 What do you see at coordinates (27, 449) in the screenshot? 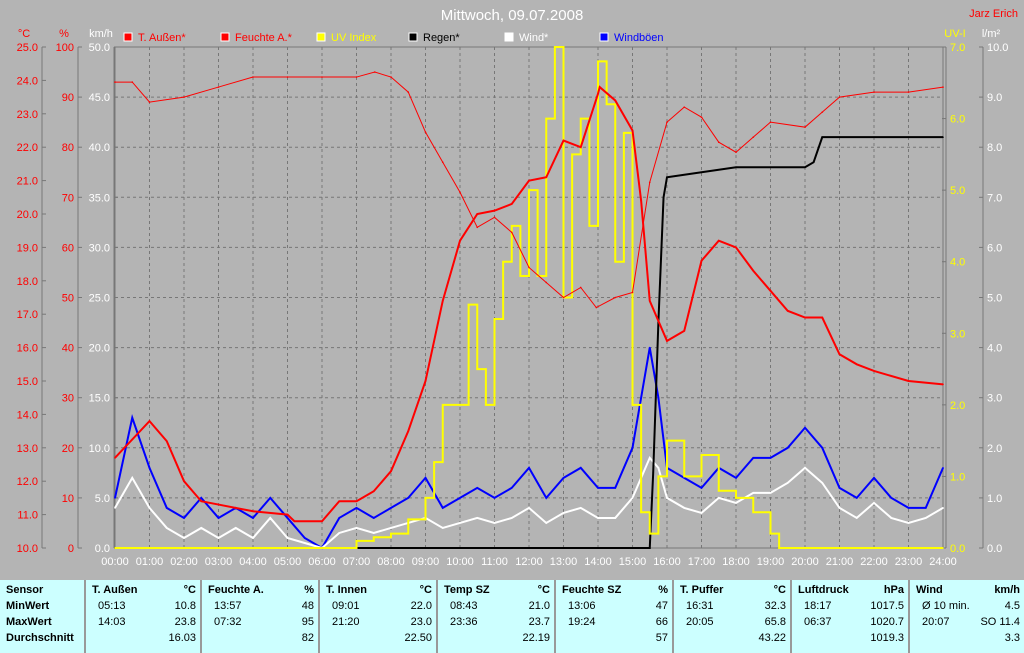
I see `temp-tick-label: 13.0` at bounding box center [27, 449].